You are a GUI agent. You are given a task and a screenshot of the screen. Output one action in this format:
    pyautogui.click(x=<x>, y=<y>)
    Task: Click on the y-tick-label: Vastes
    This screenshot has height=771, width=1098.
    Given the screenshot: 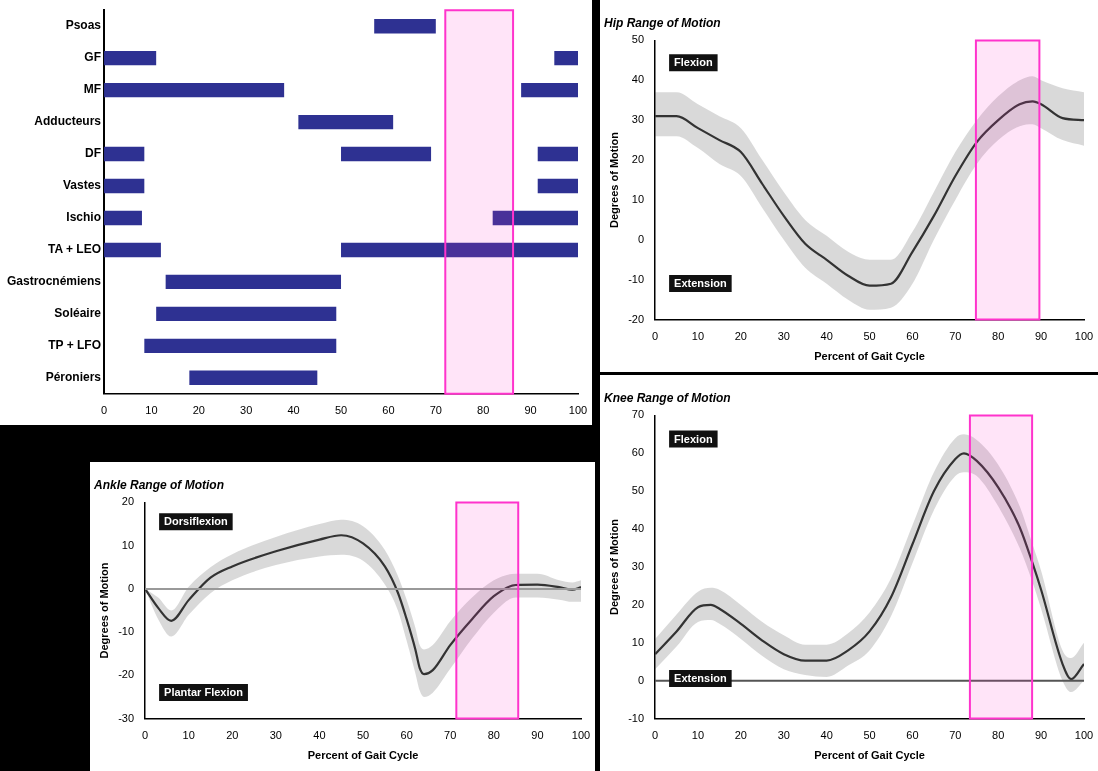 What is the action you would take?
    pyautogui.click(x=82, y=185)
    